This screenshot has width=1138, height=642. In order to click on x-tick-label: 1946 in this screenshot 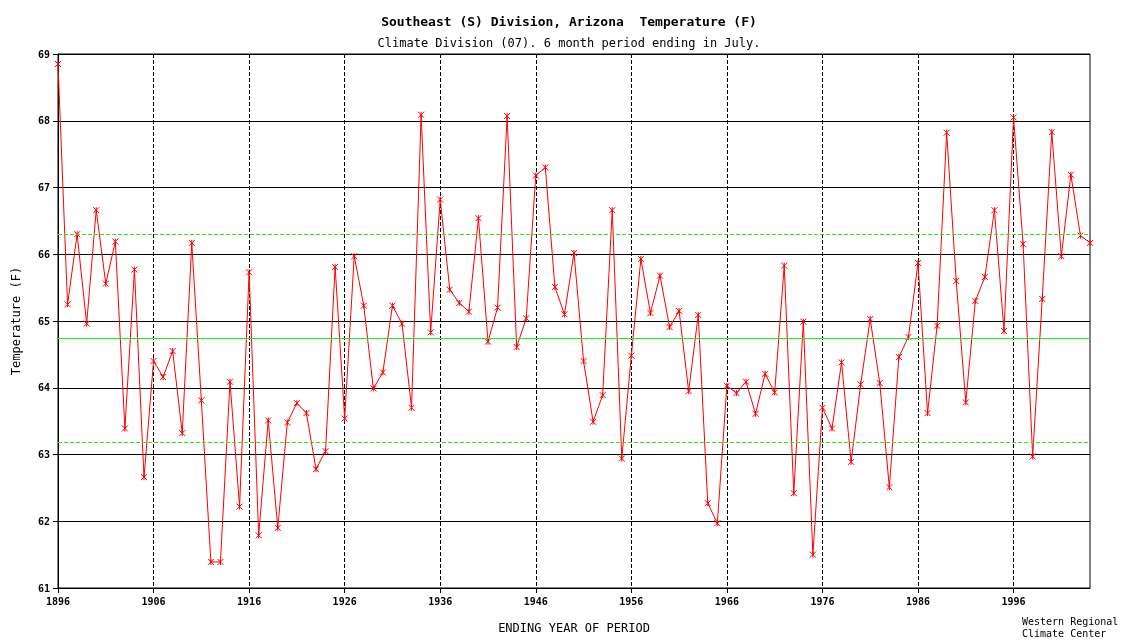, I will do `click(535, 601)`.